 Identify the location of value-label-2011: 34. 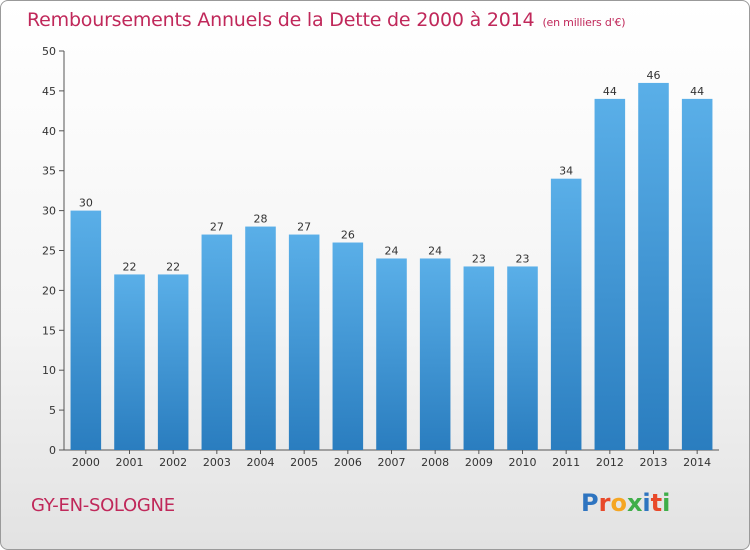
(566, 171).